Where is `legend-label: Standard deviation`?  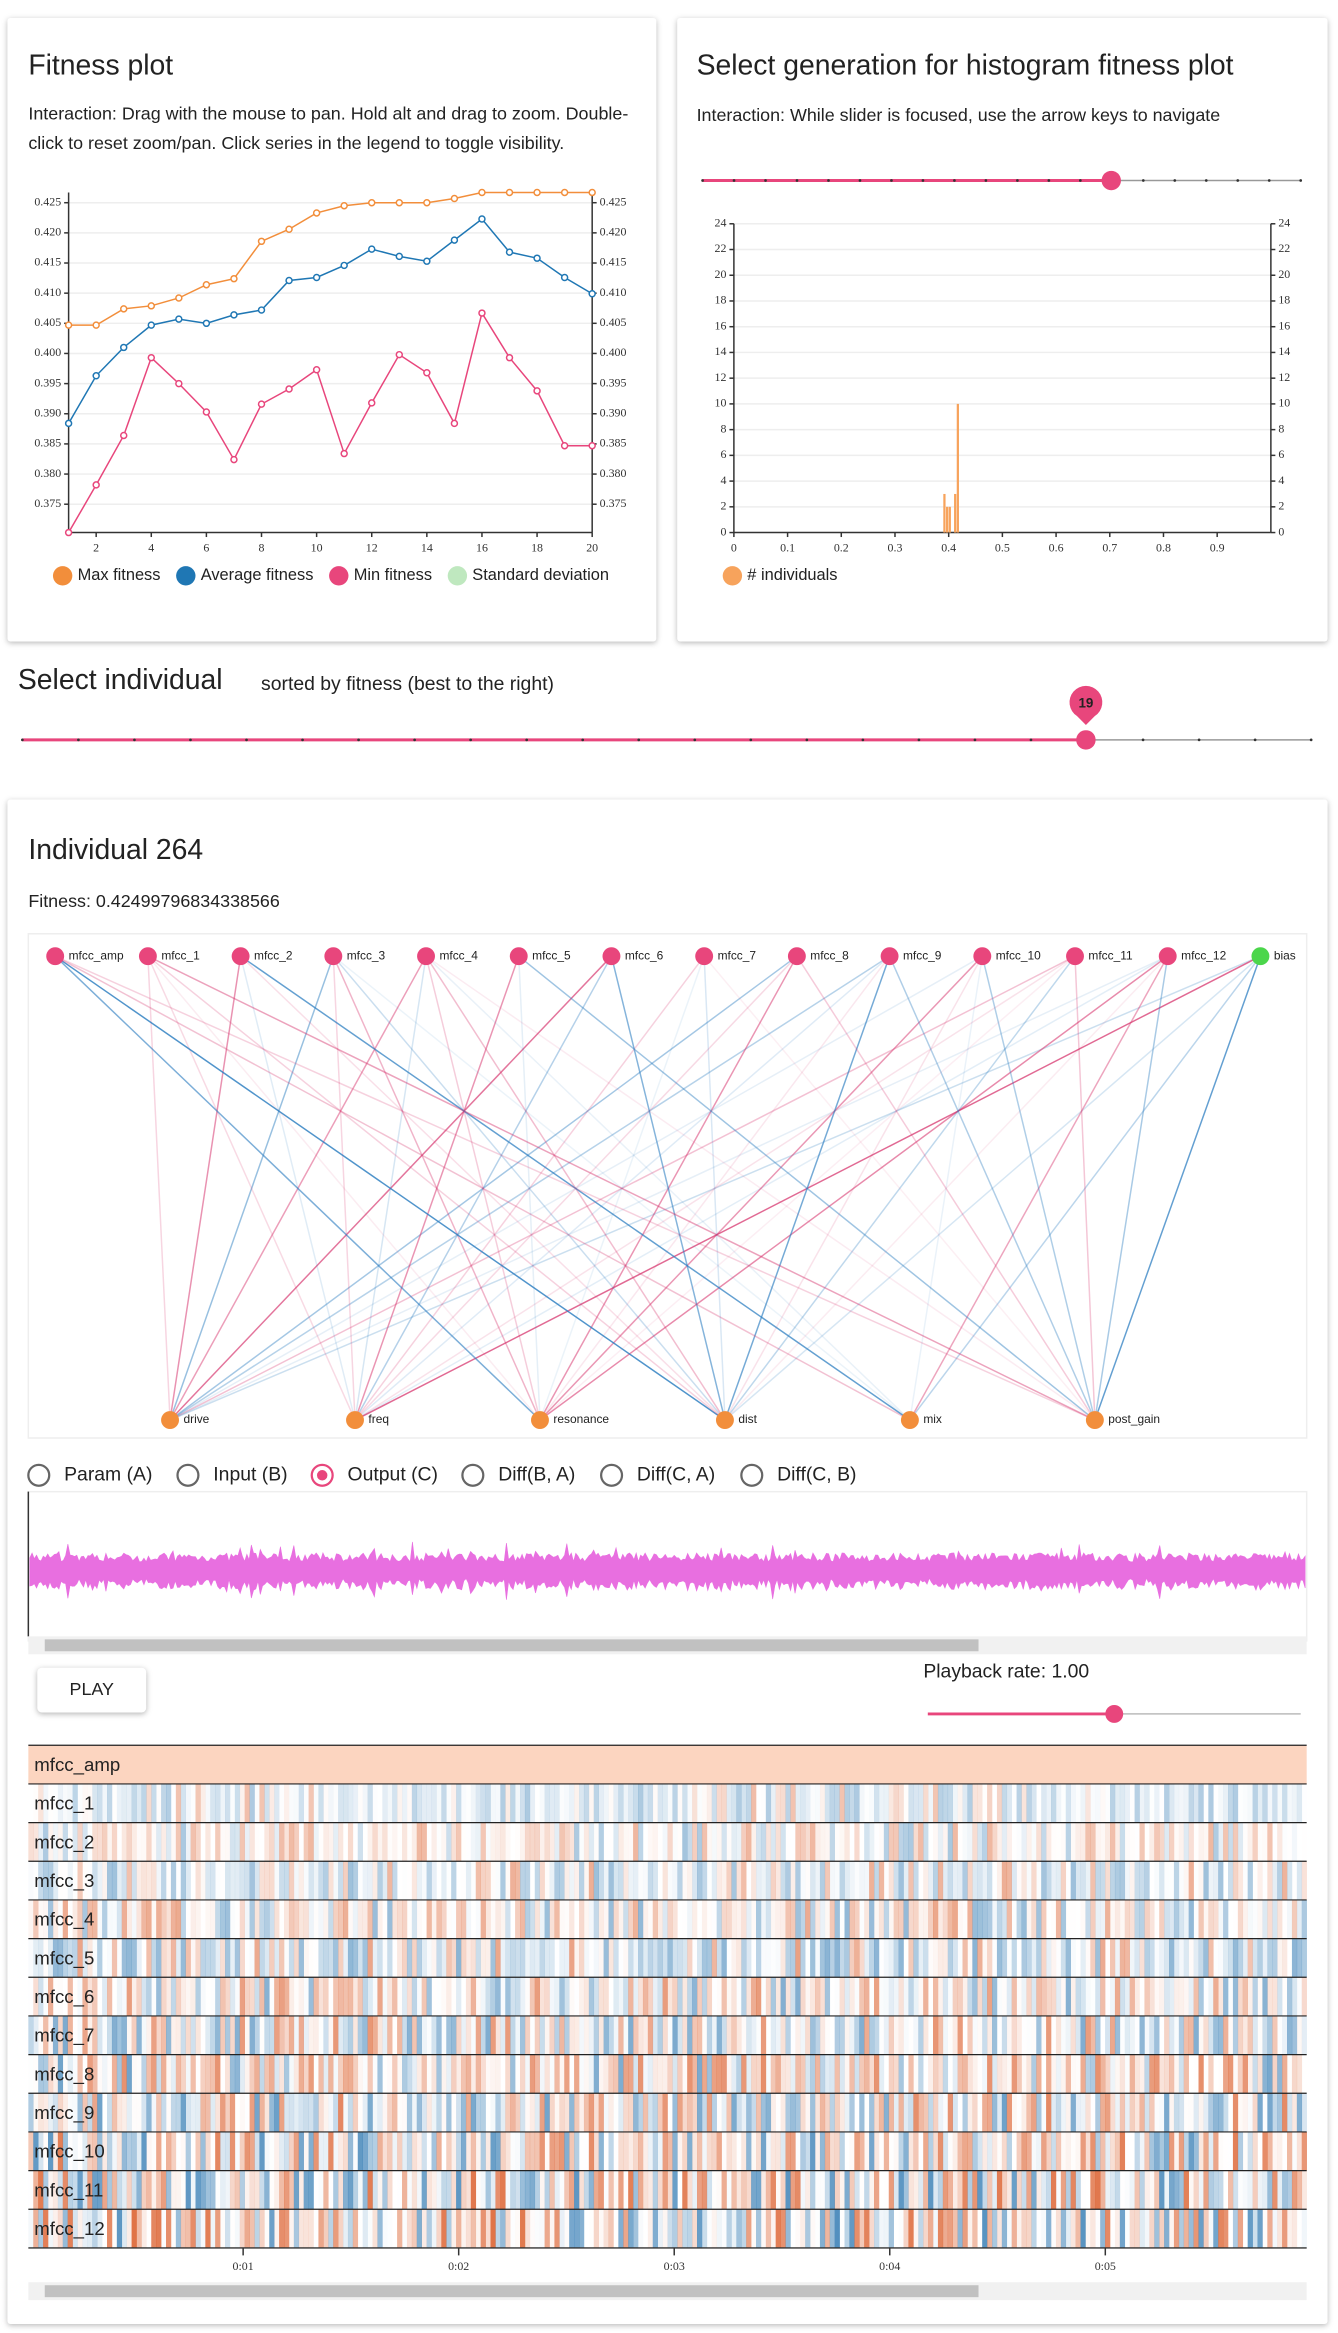 legend-label: Standard deviation is located at coordinates (540, 575).